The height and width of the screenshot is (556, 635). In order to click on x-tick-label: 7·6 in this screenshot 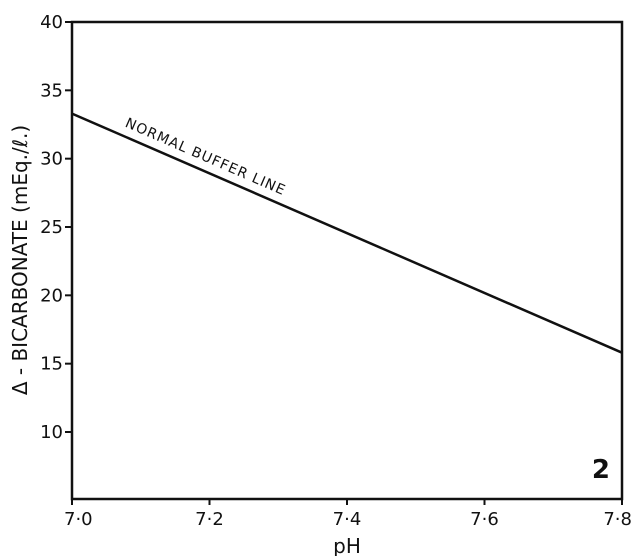, I will do `click(484, 519)`.